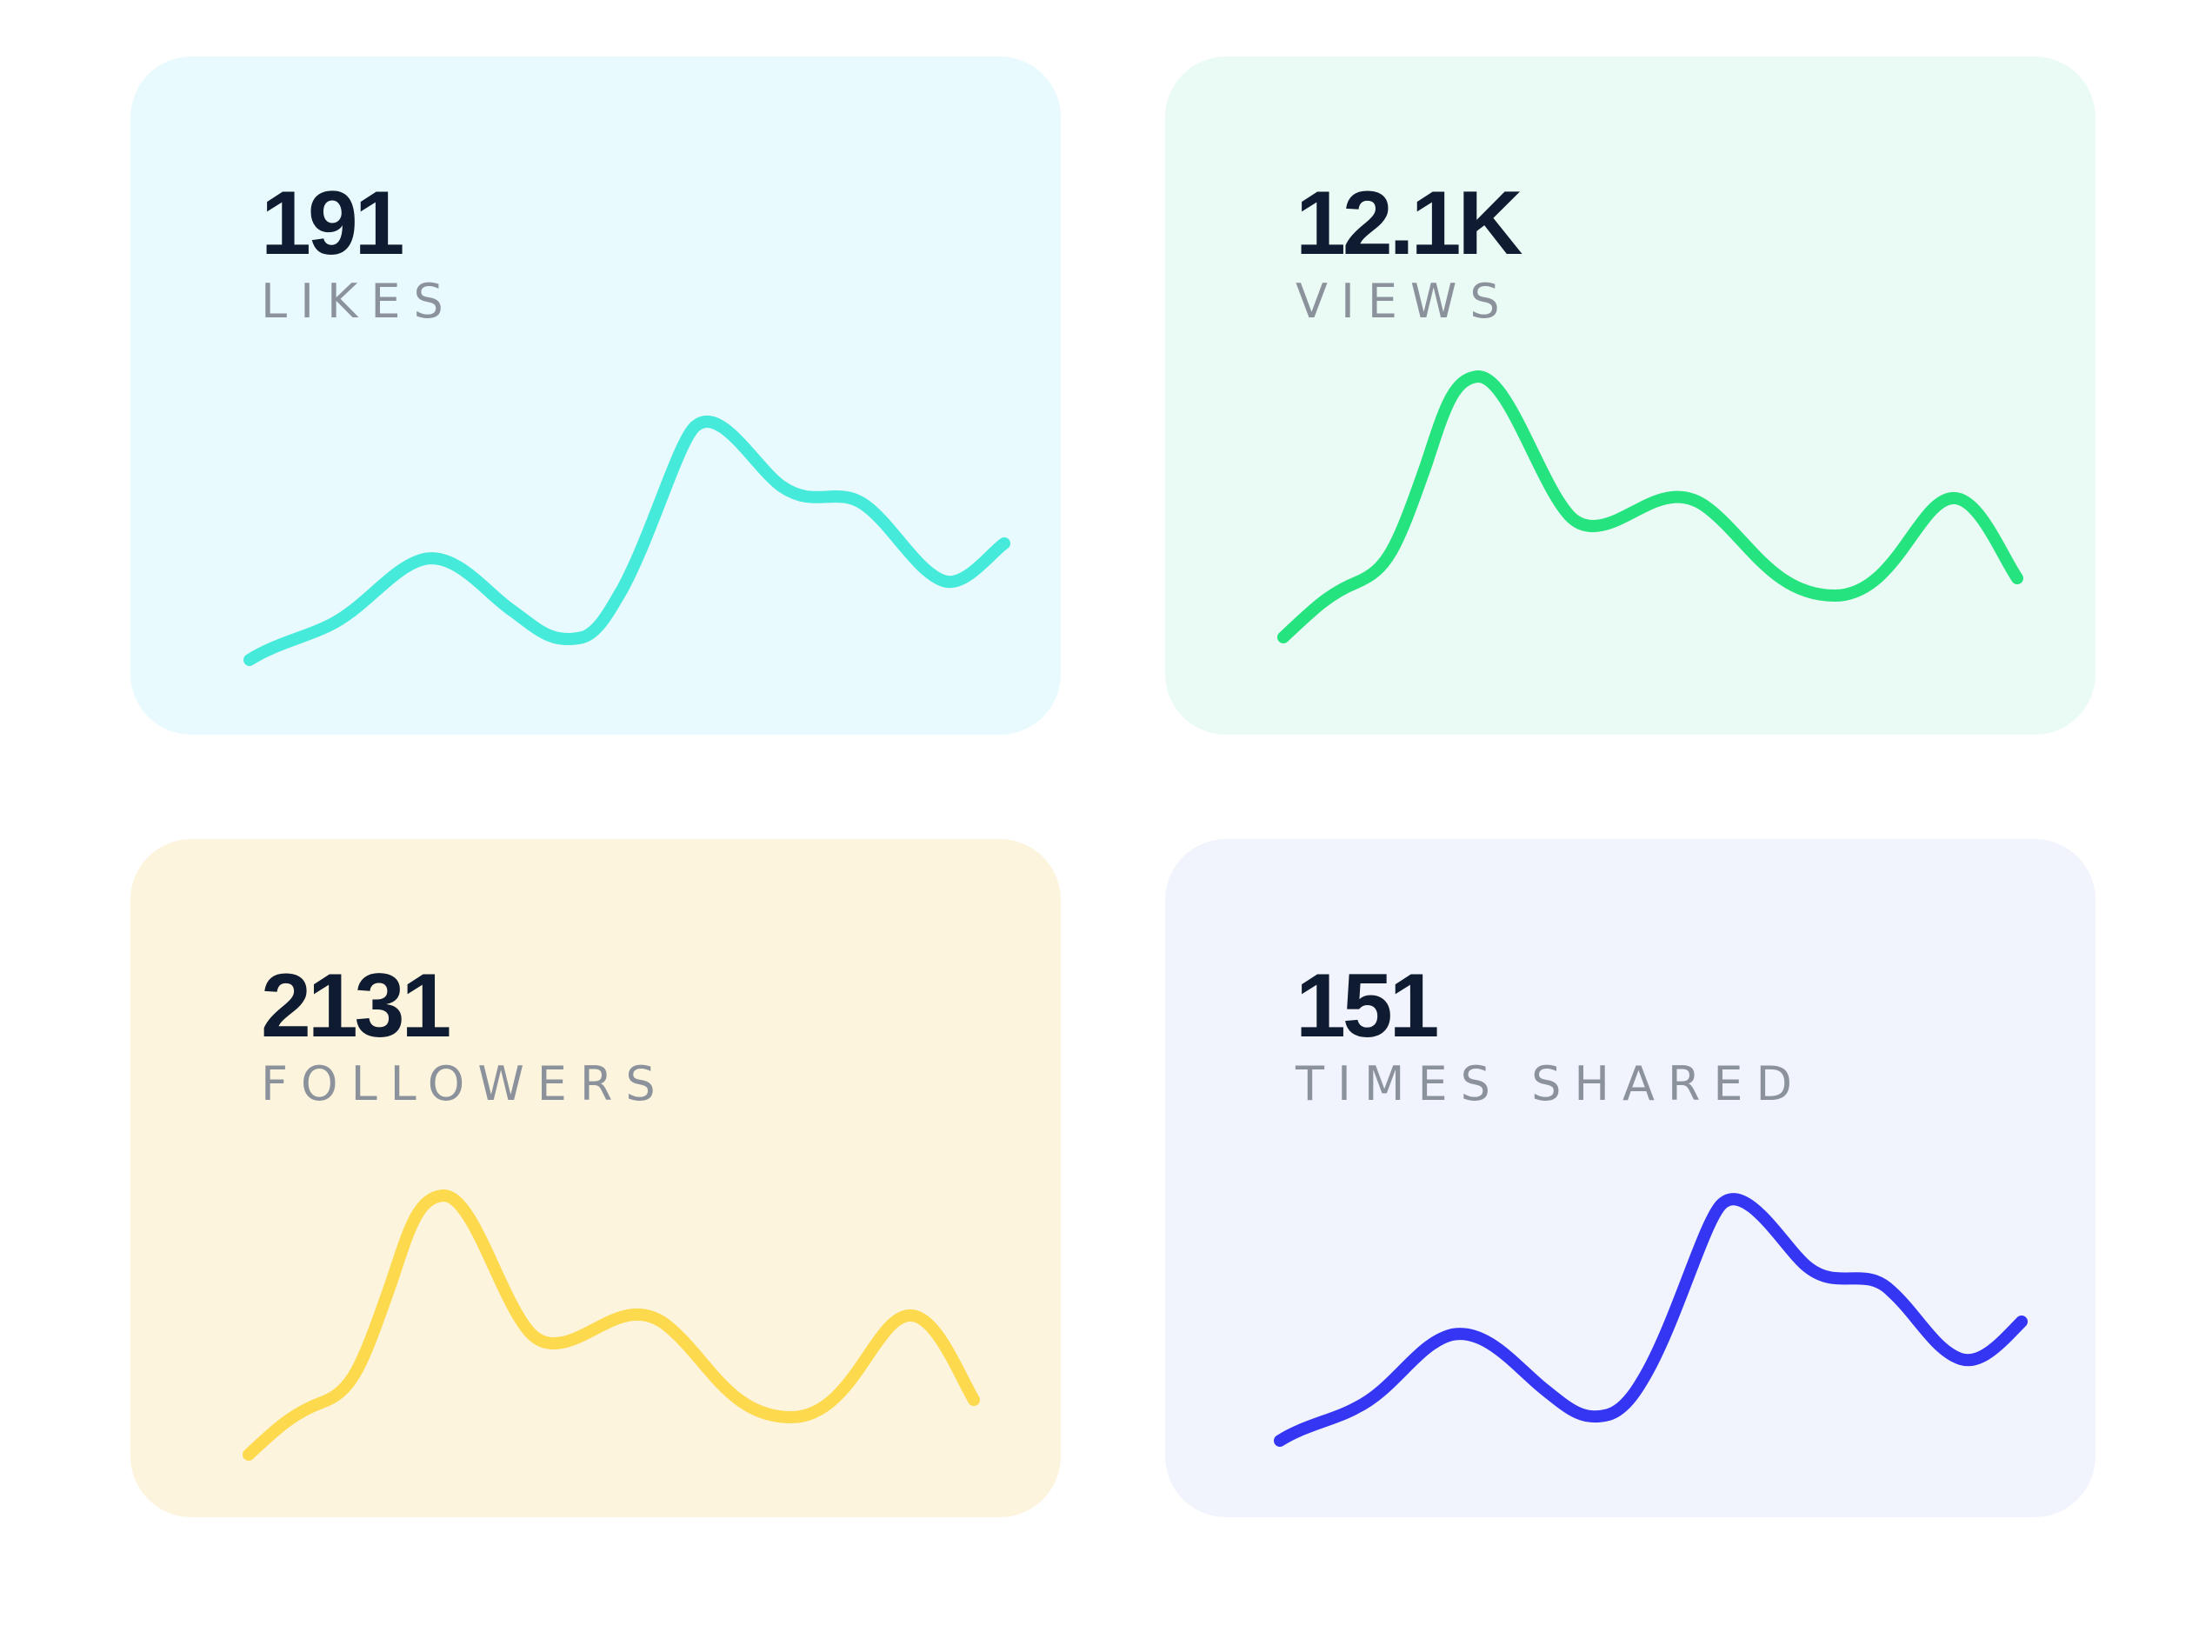 This screenshot has width=2212, height=1652. I want to click on likes-sparkline, so click(626, 541).